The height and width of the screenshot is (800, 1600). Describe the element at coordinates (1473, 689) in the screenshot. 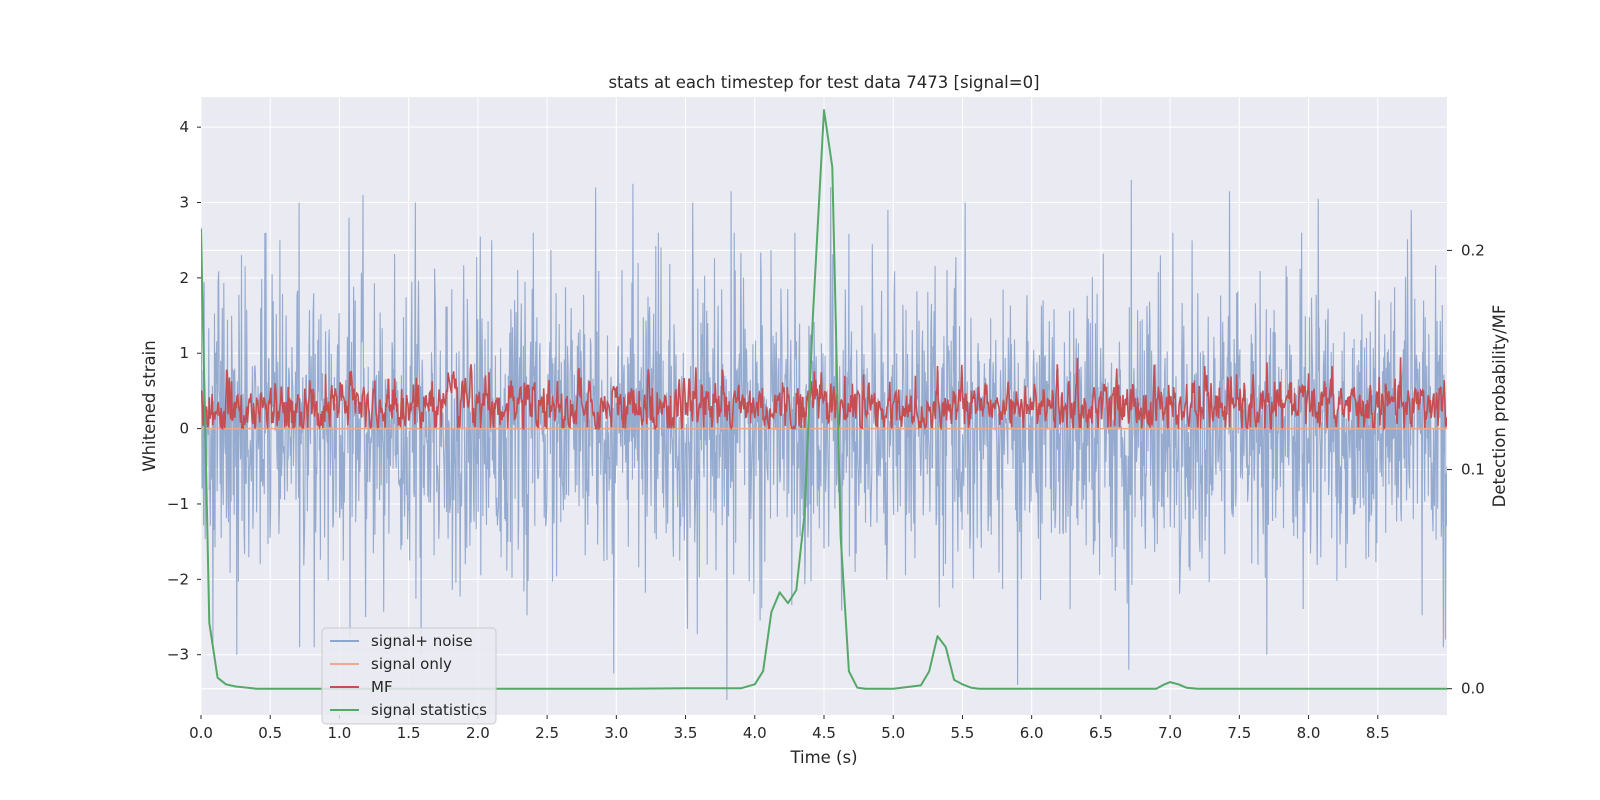

I see `y2-tick-label: 0.0` at that location.